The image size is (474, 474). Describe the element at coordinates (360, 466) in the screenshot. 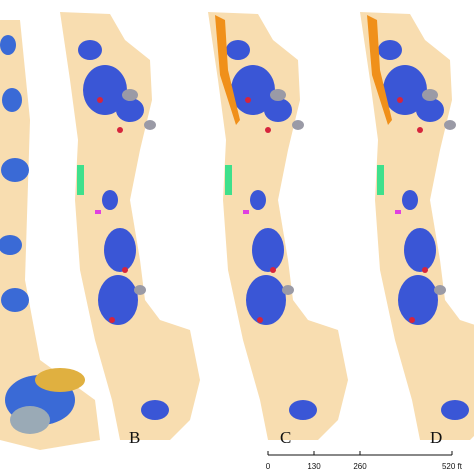

I see `scale-tick-label: 260` at that location.